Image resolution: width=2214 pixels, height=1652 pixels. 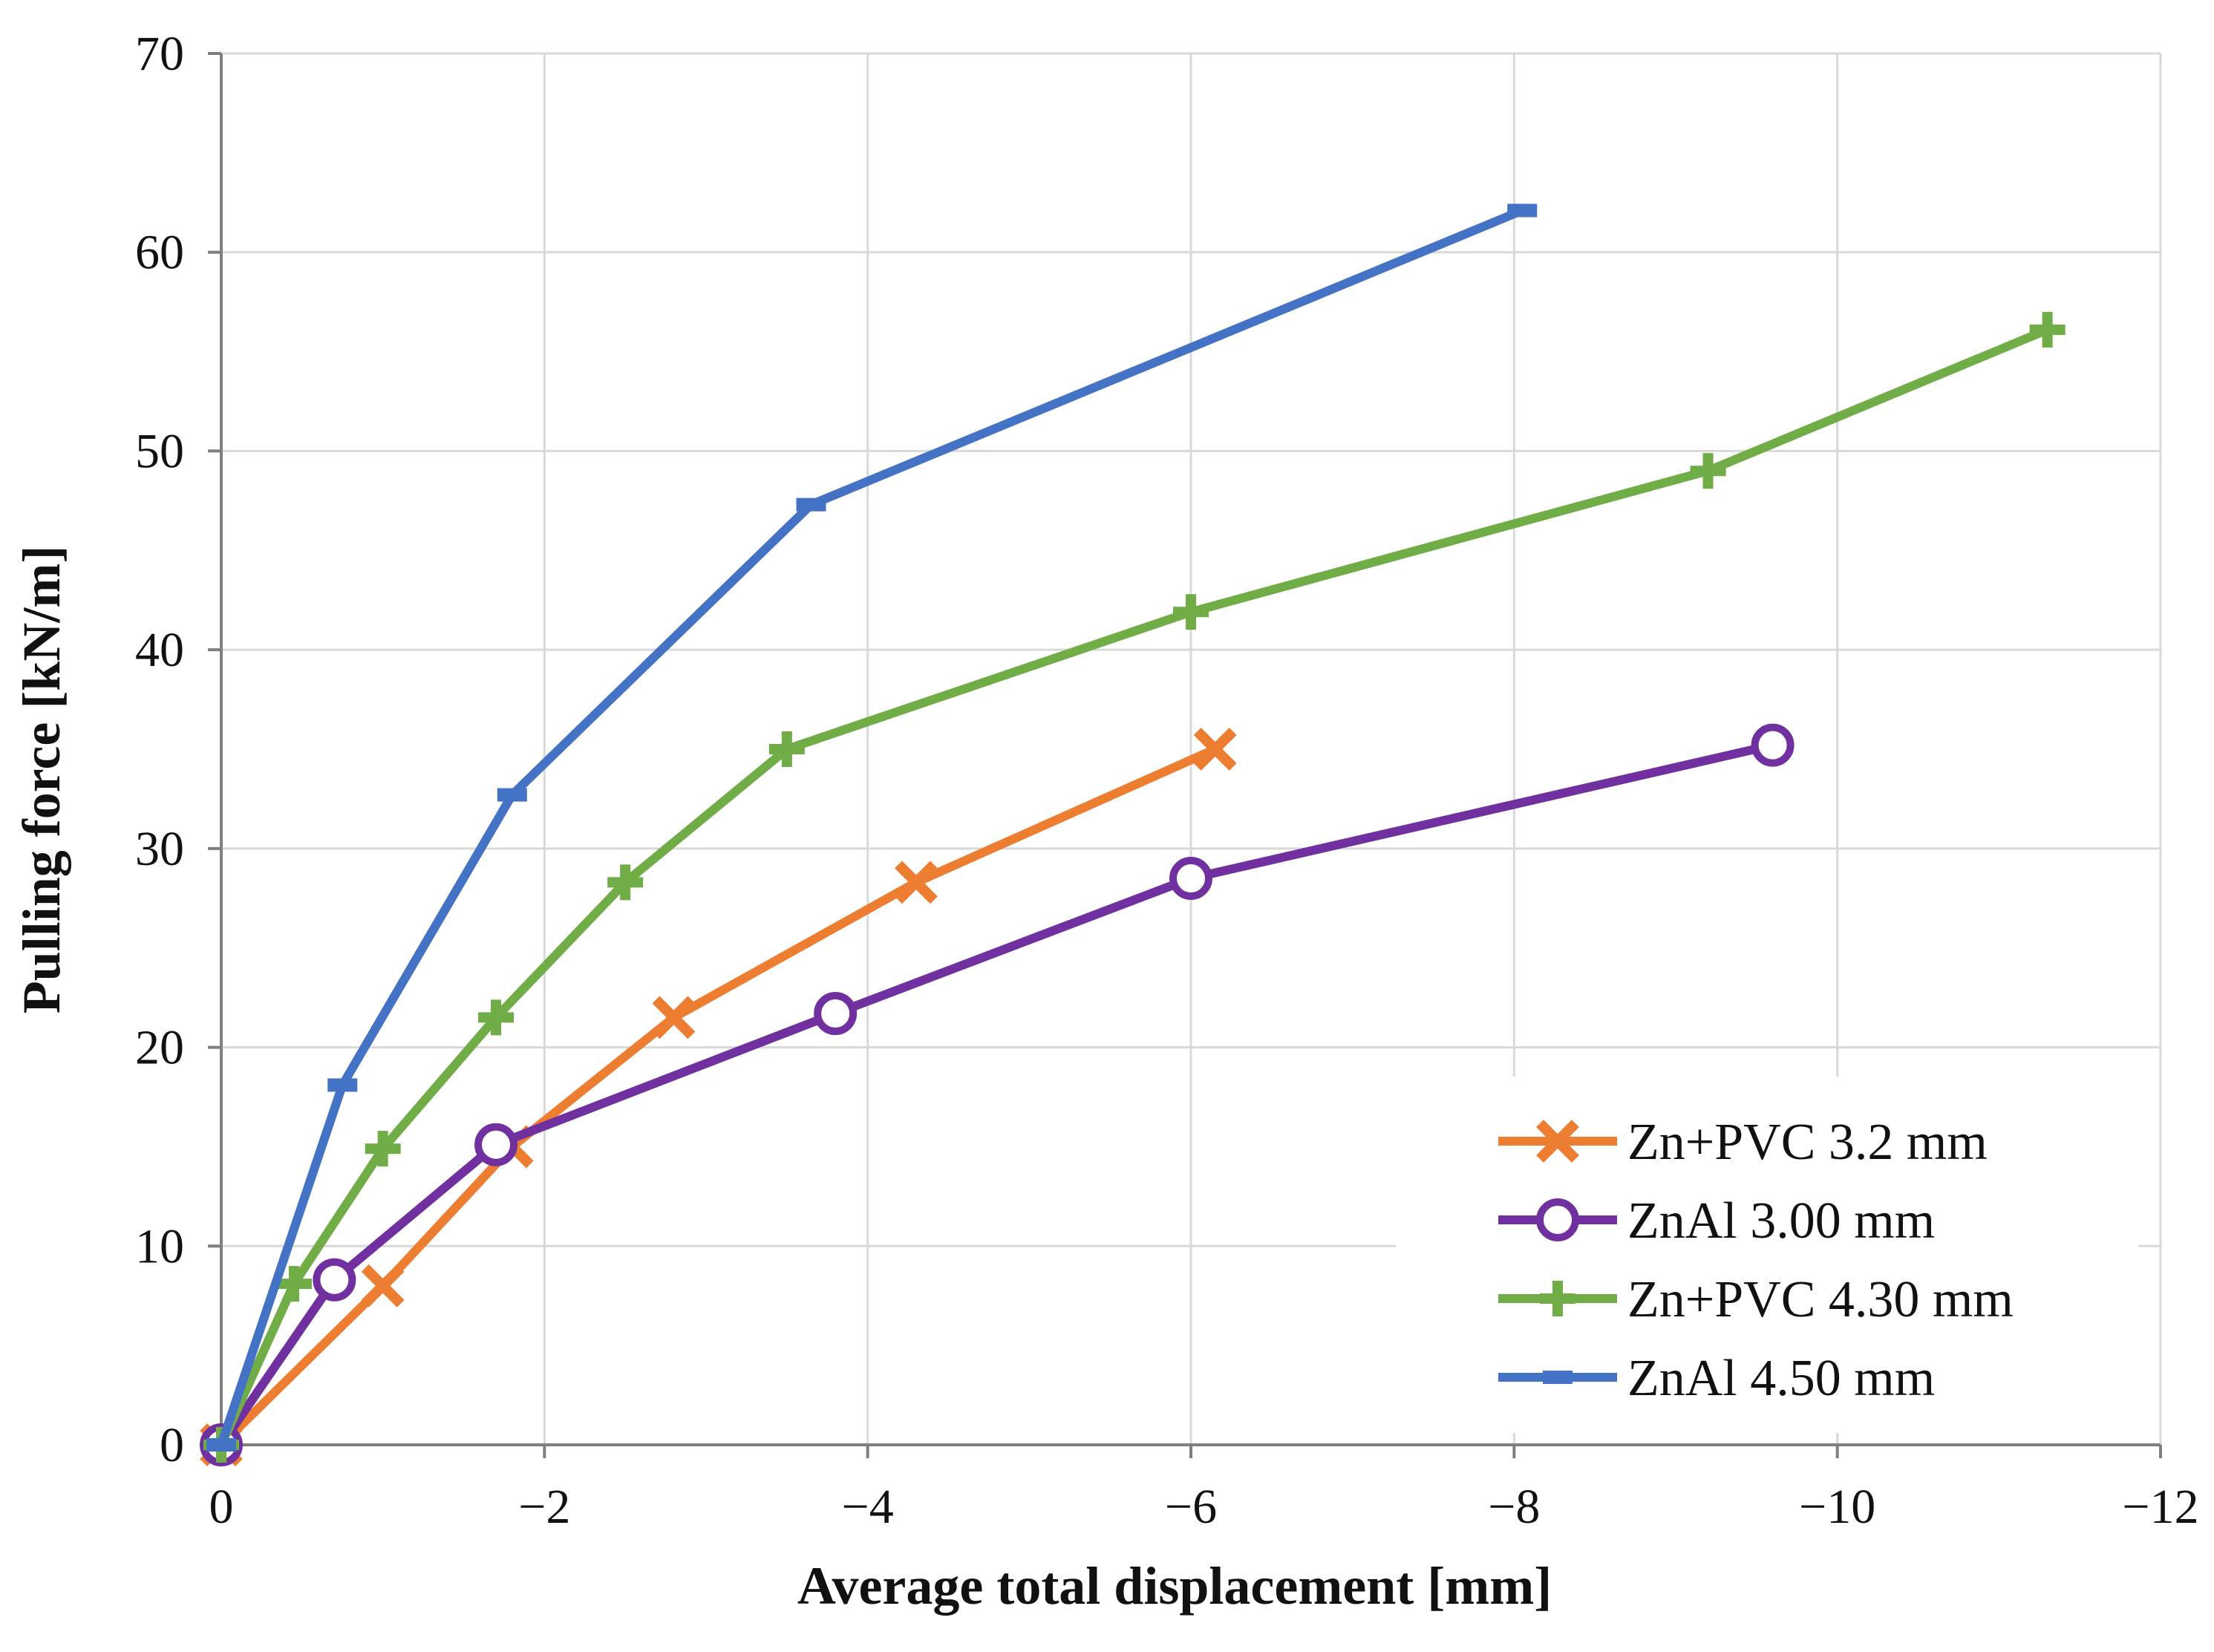 I want to click on legend-label: ZnAl 3.00 mm, so click(x=1781, y=1221).